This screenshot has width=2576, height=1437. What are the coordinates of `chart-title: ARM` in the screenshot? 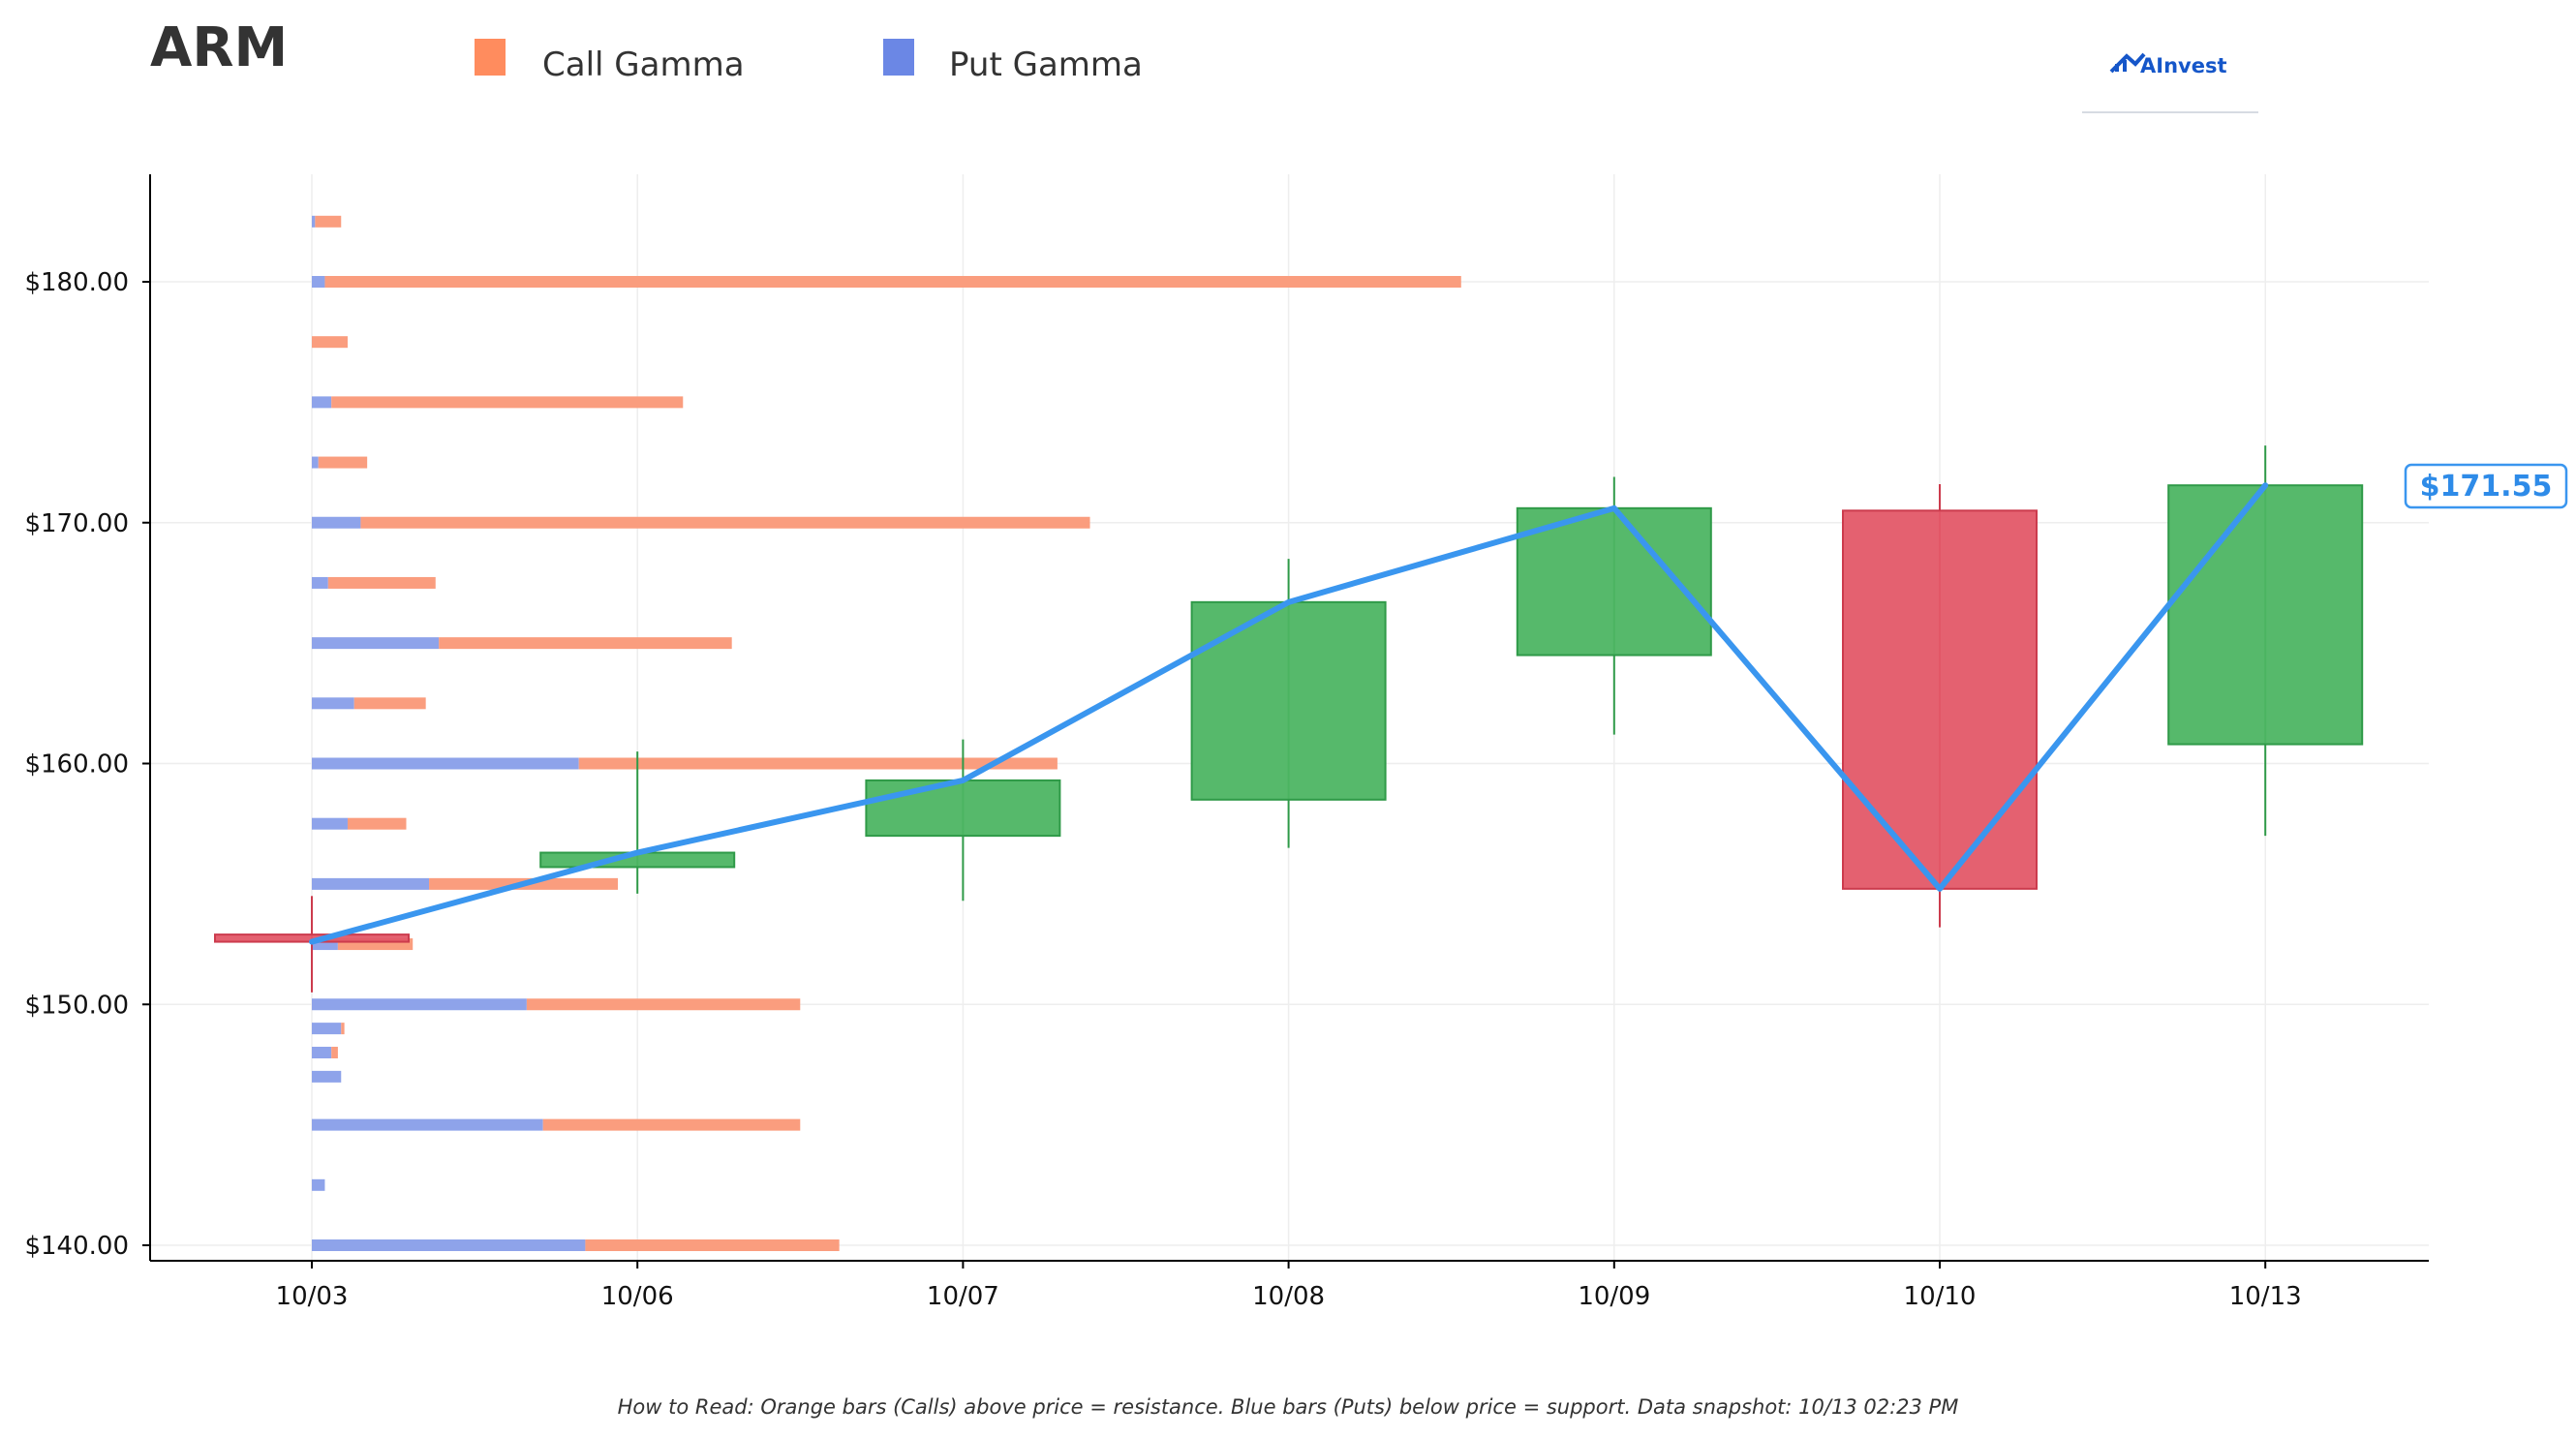 It's located at (219, 48).